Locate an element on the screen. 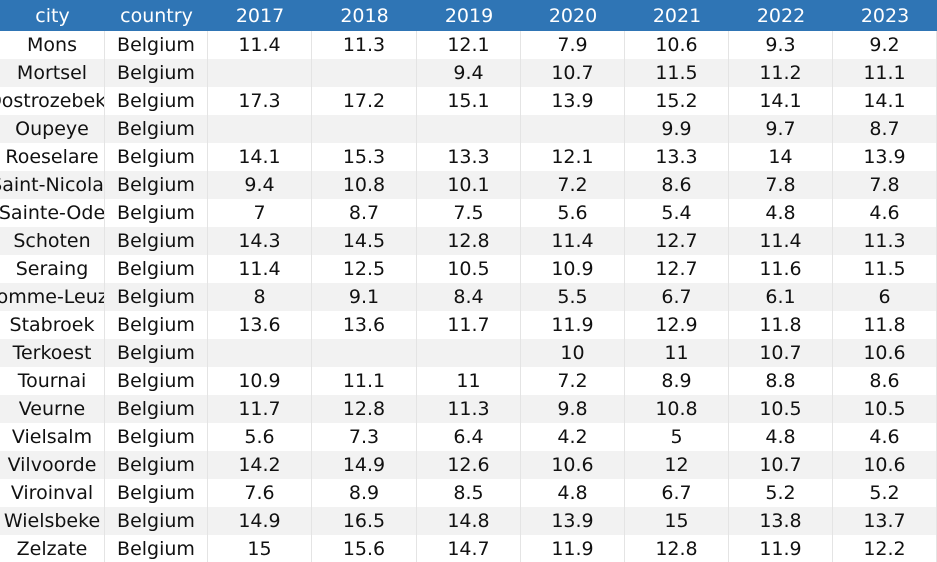 The width and height of the screenshot is (937, 562). value-cell: 7.2 is located at coordinates (573, 381).